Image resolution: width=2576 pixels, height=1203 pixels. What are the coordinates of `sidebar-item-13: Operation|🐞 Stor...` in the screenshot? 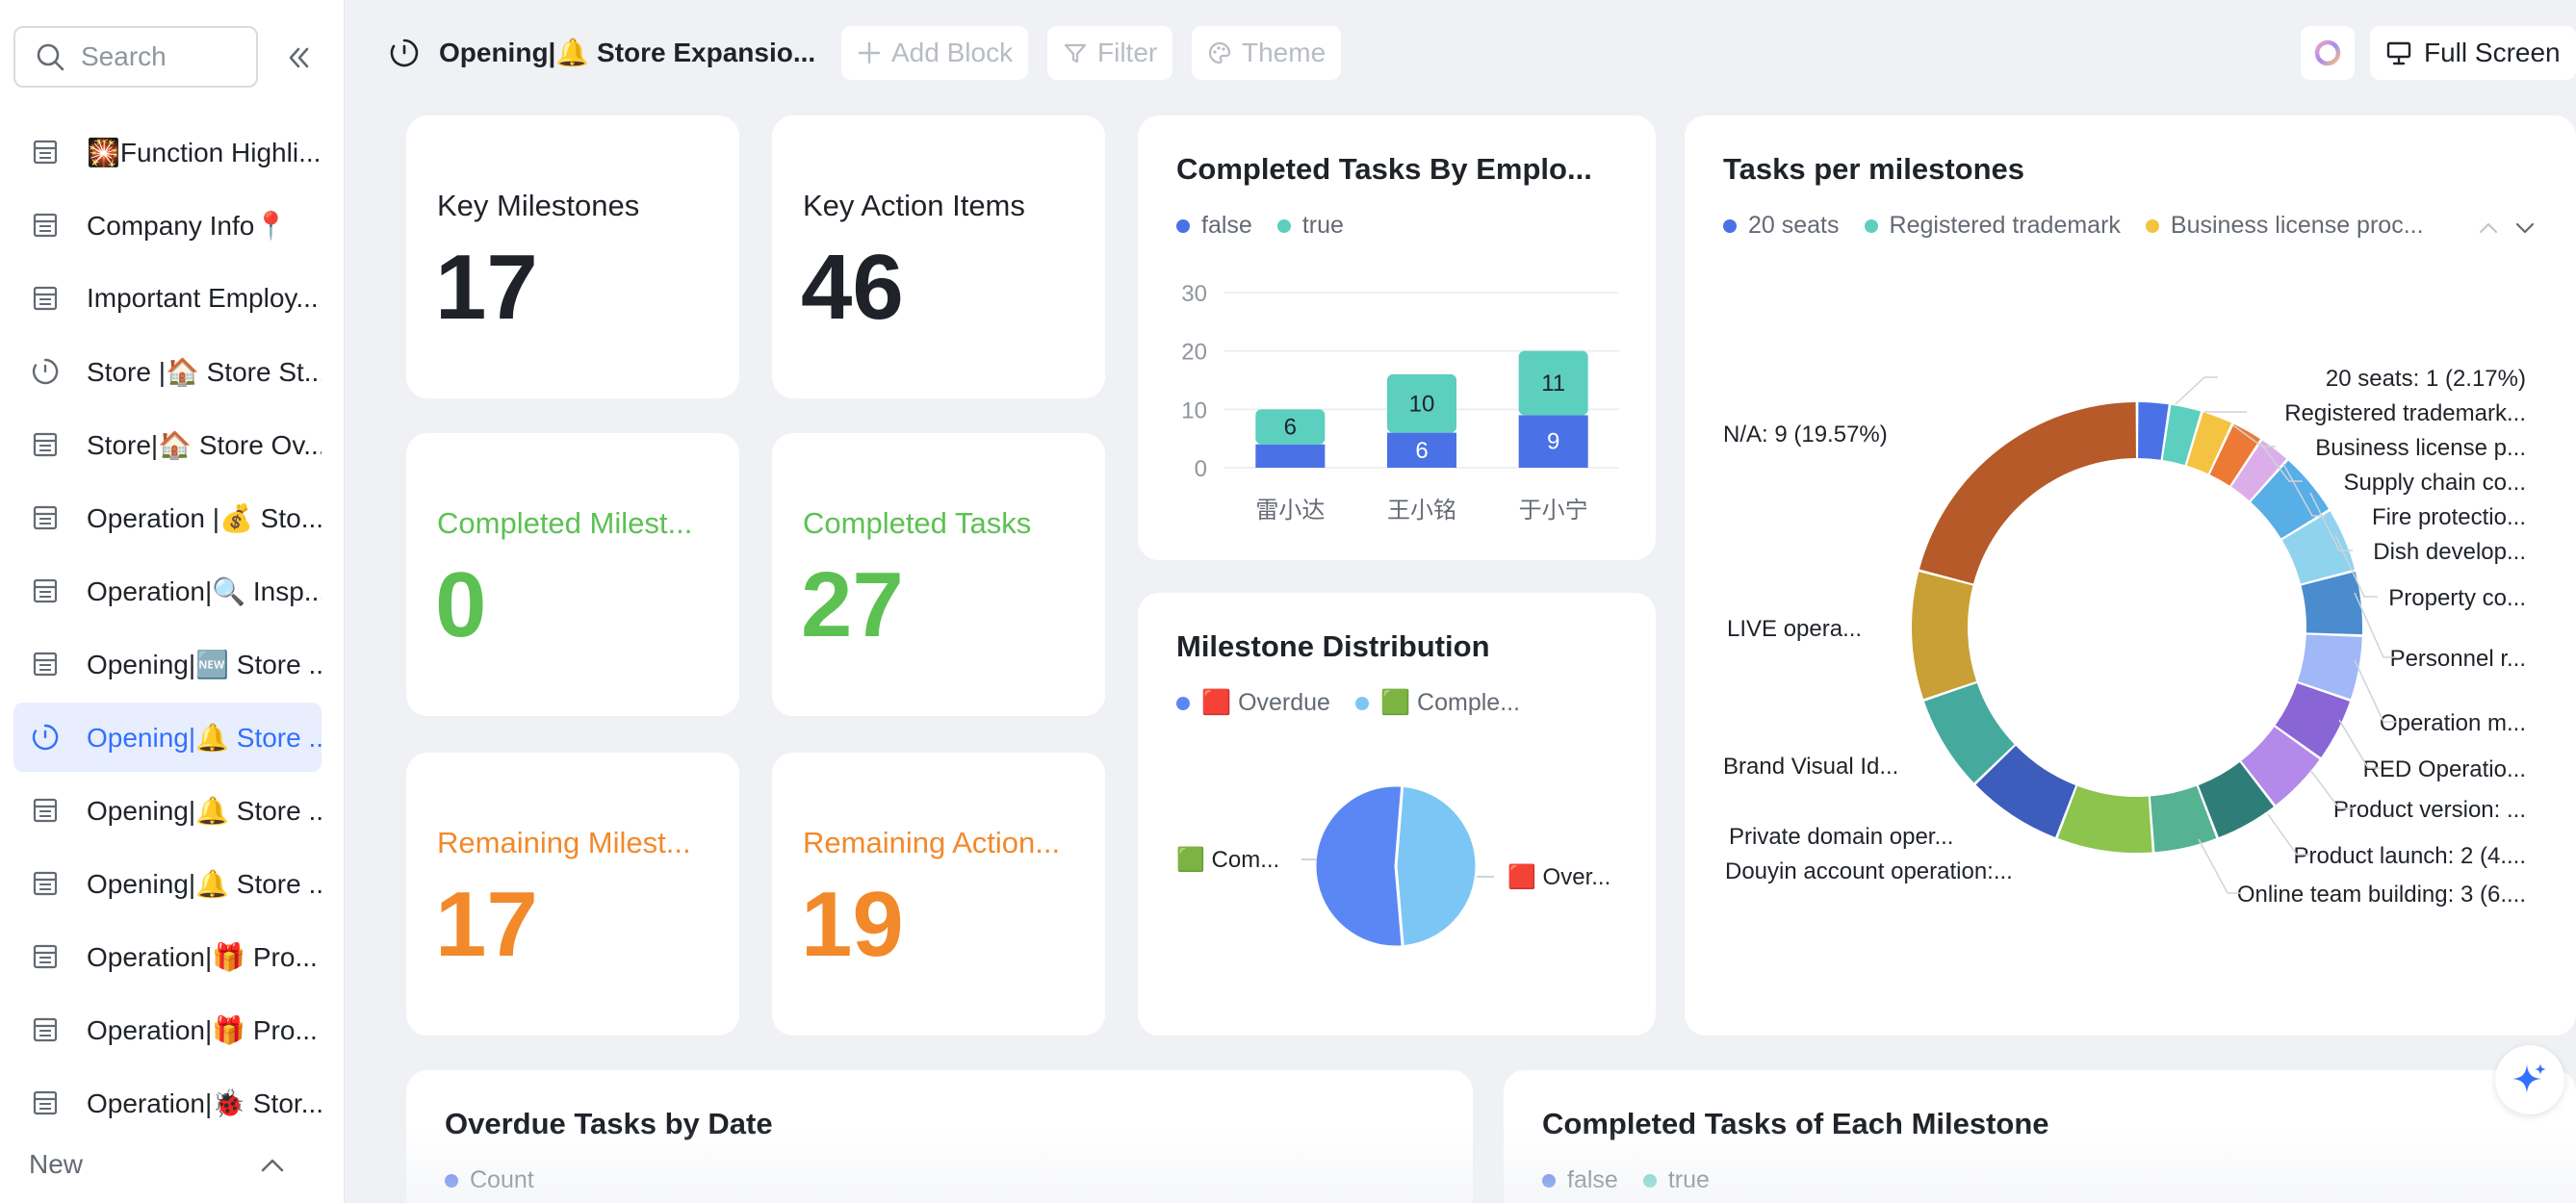 It's located at (168, 1103).